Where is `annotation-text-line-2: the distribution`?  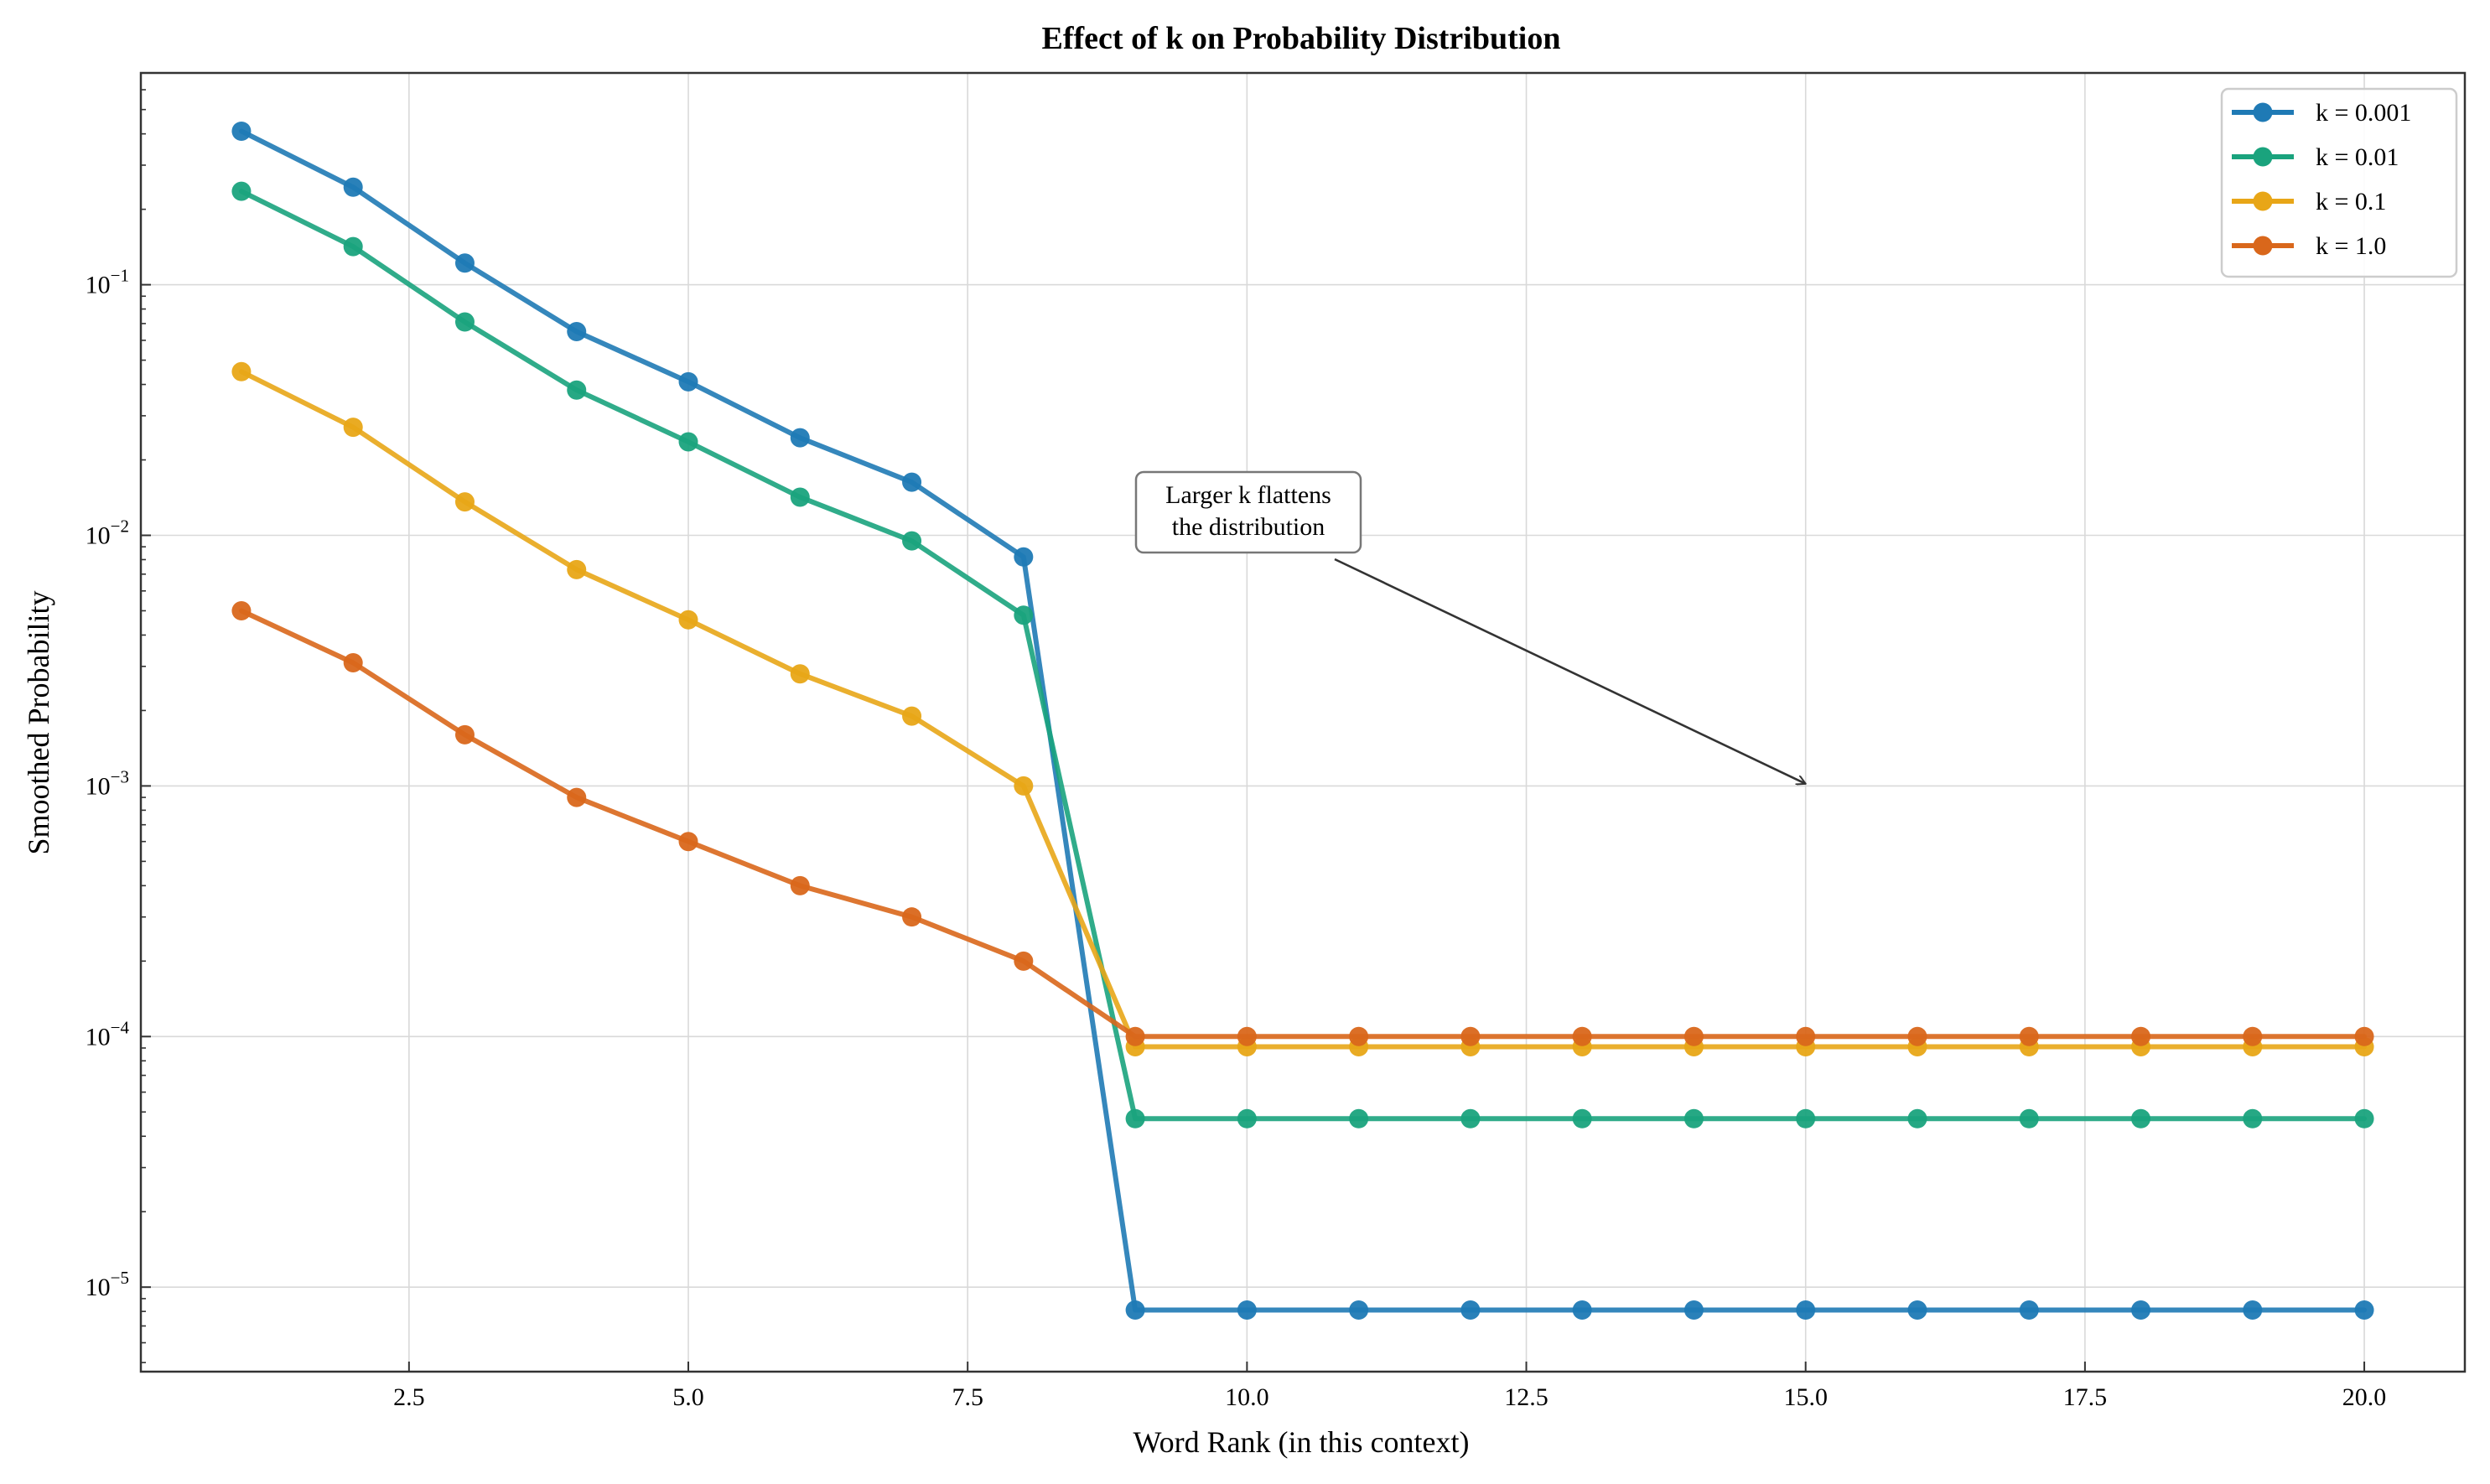 annotation-text-line-2: the distribution is located at coordinates (1248, 527).